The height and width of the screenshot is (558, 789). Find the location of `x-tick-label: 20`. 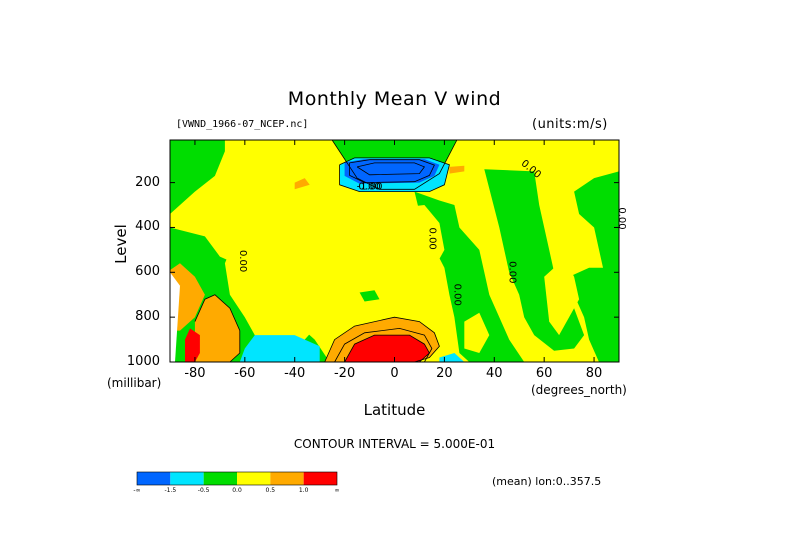

x-tick-label: 20 is located at coordinates (444, 373).